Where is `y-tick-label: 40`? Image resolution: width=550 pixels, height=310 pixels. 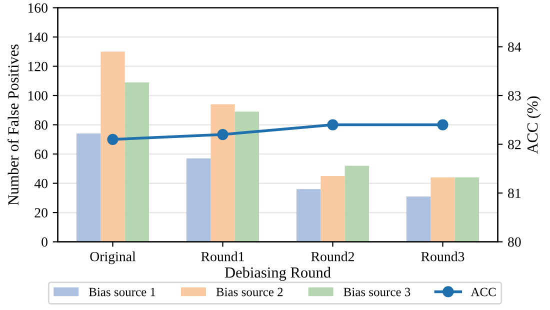 y-tick-label: 40 is located at coordinates (41, 183).